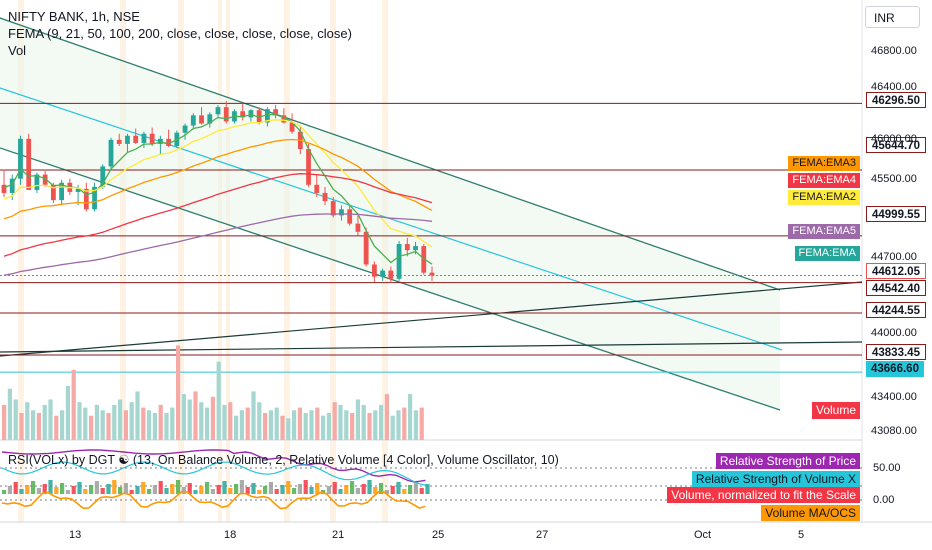 Image resolution: width=932 pixels, height=550 pixels. I want to click on time-axis-label: 13, so click(75, 535).